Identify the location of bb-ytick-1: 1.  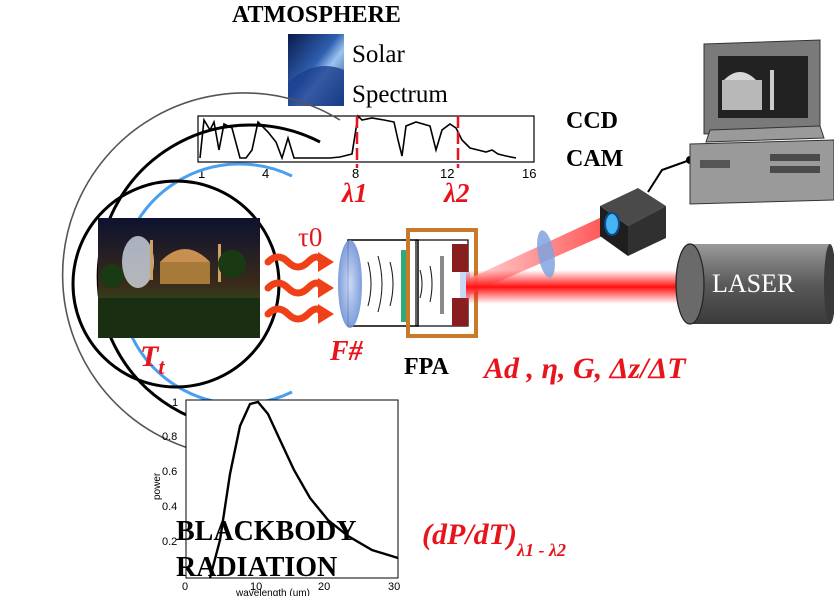
(175, 403).